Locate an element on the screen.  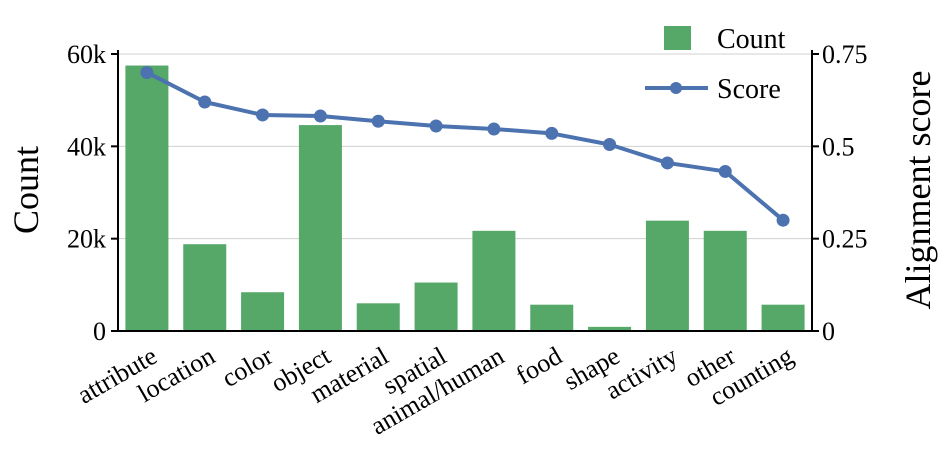
y-tick-label-right: 0.75 is located at coordinates (845, 54).